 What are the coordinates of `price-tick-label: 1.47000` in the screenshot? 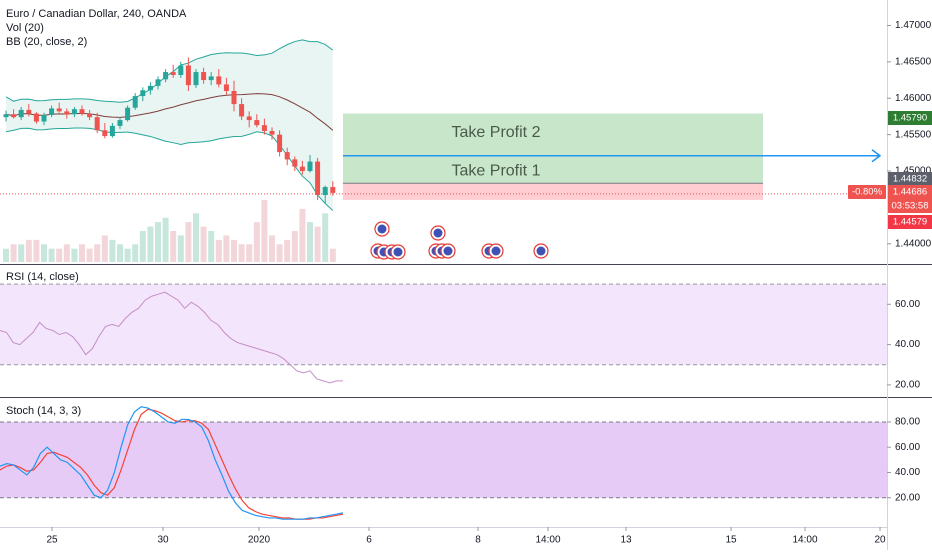 It's located at (913, 25).